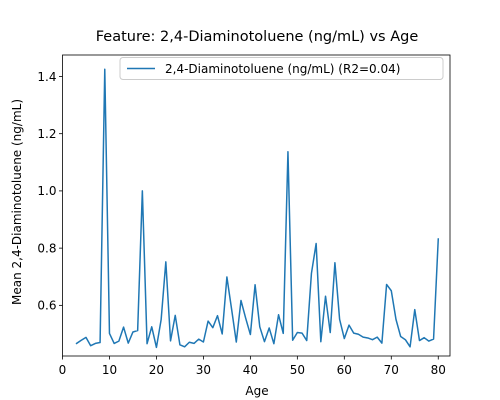 This screenshot has height=400, width=500. I want to click on y-tick-label: 0.6, so click(46, 306).